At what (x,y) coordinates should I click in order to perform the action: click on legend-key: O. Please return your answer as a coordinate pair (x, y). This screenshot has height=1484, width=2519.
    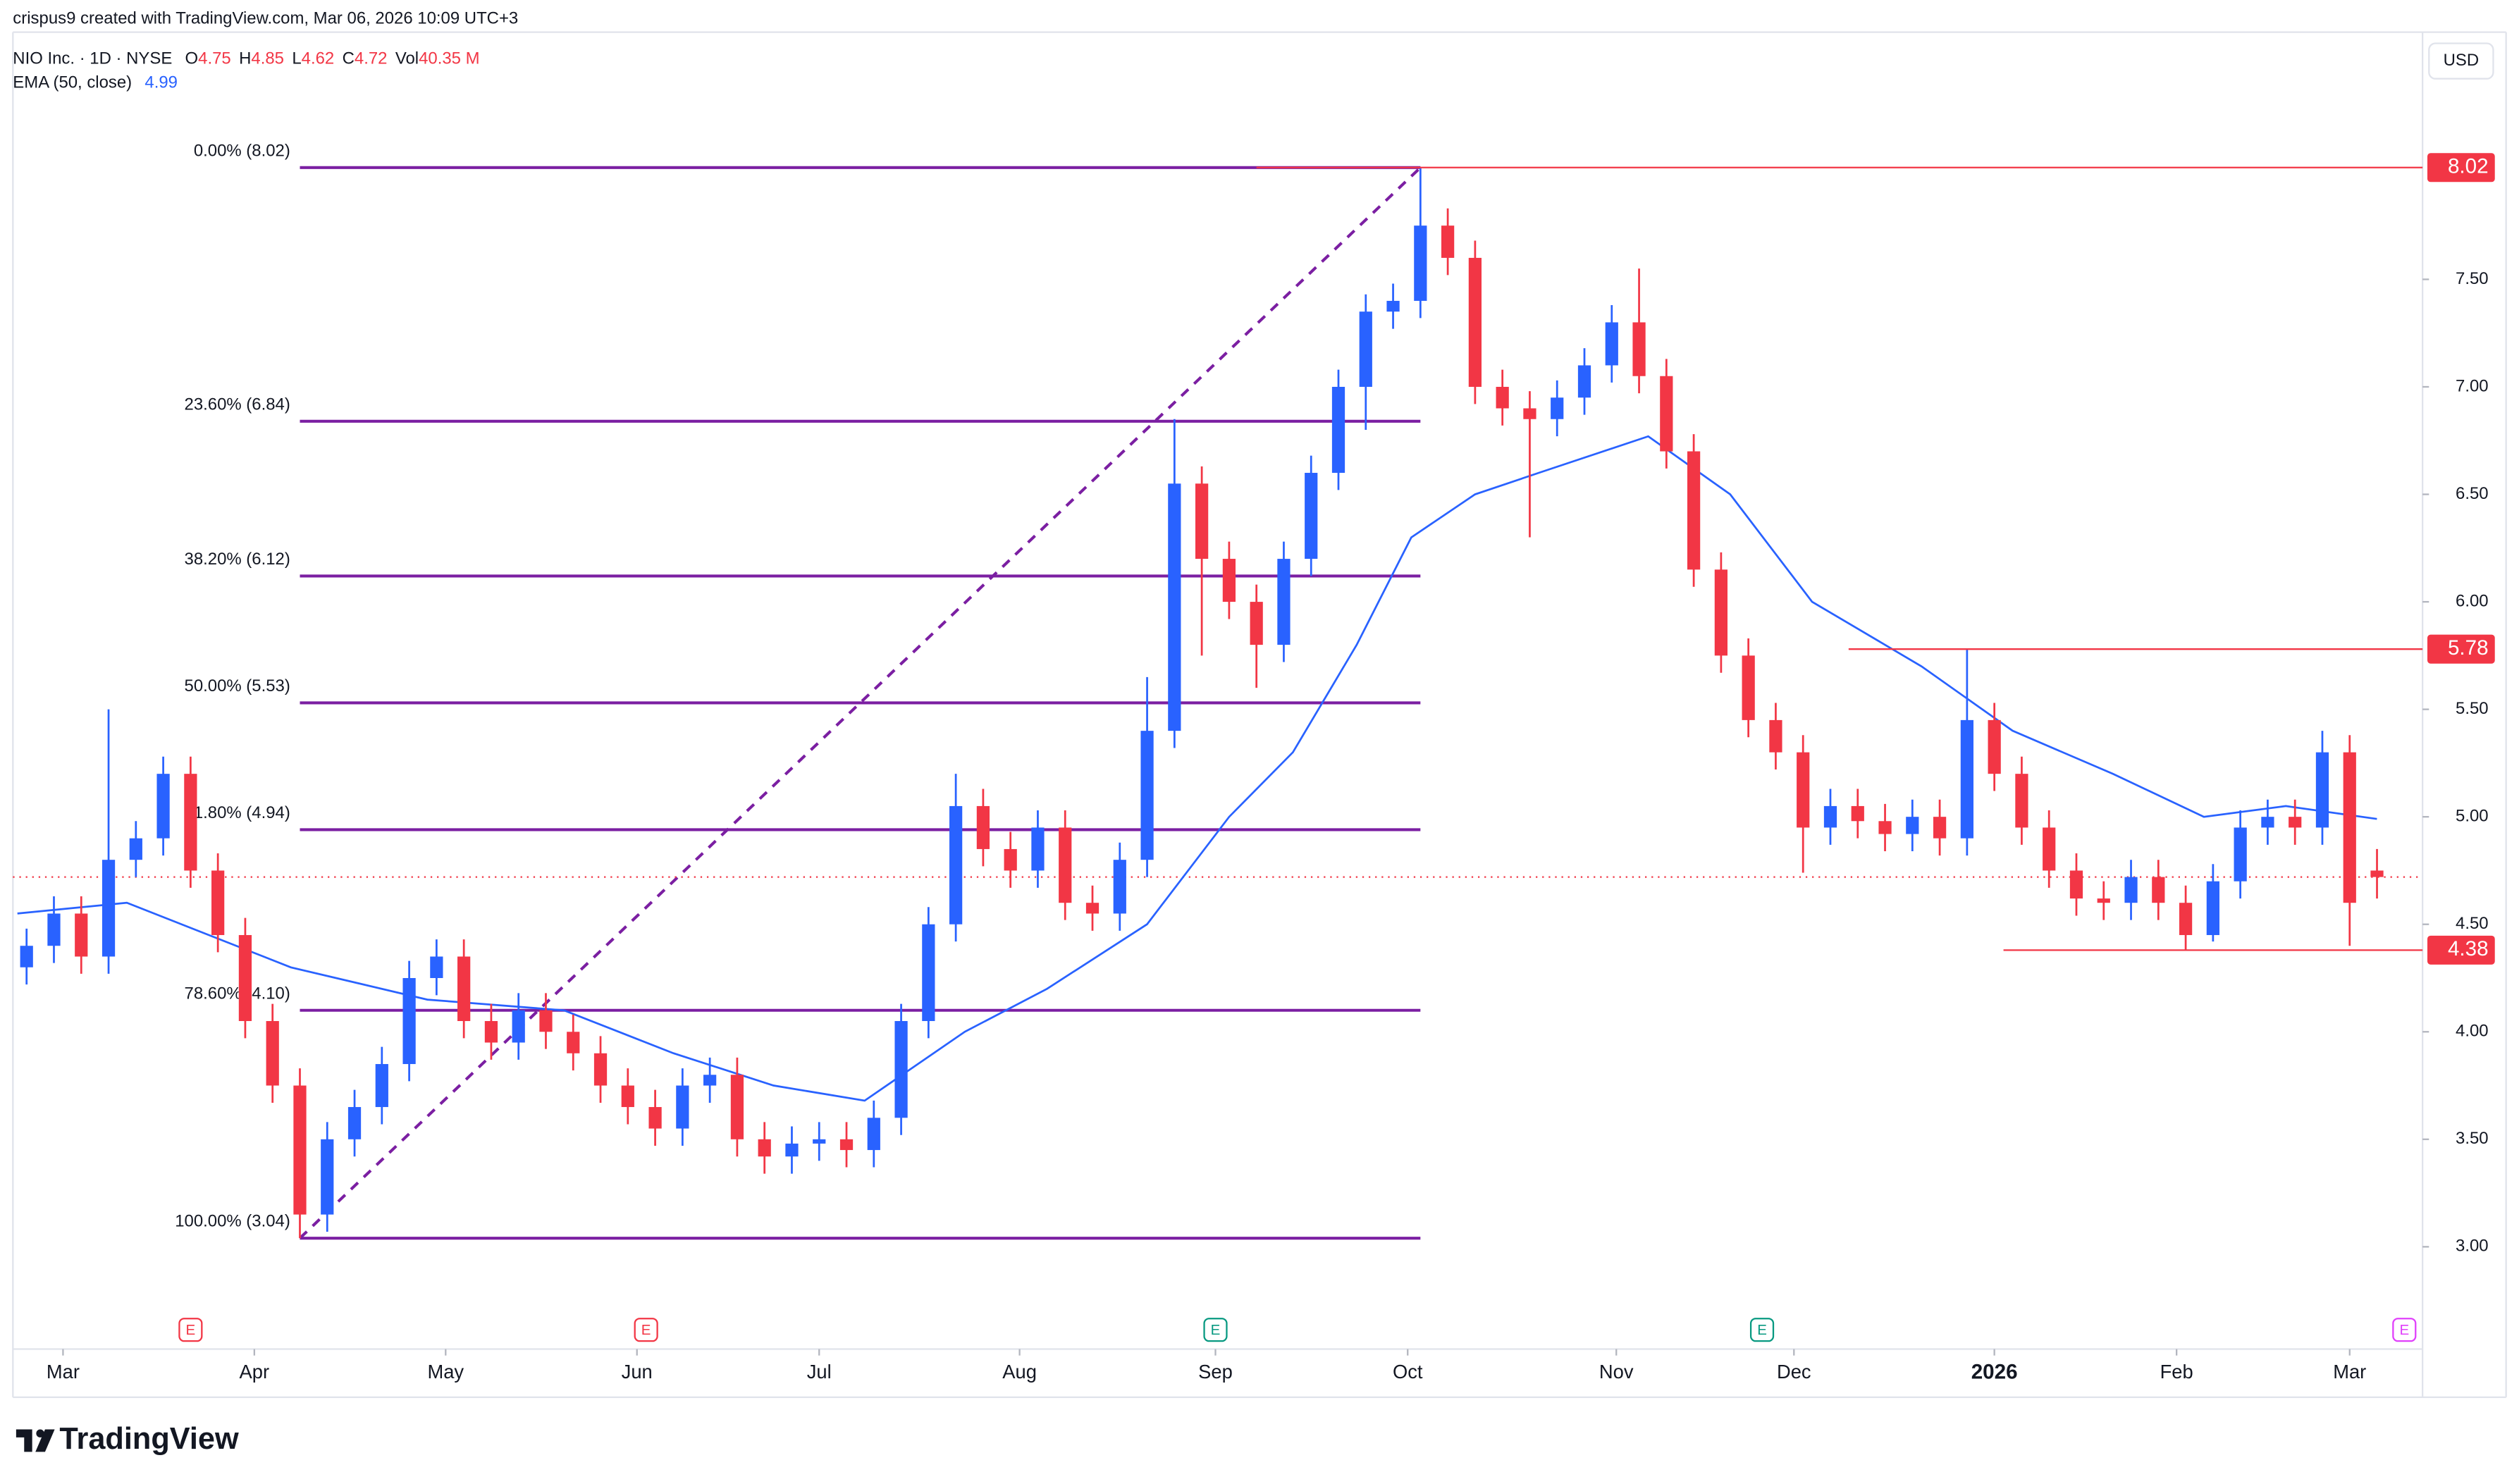
    Looking at the image, I should click on (192, 58).